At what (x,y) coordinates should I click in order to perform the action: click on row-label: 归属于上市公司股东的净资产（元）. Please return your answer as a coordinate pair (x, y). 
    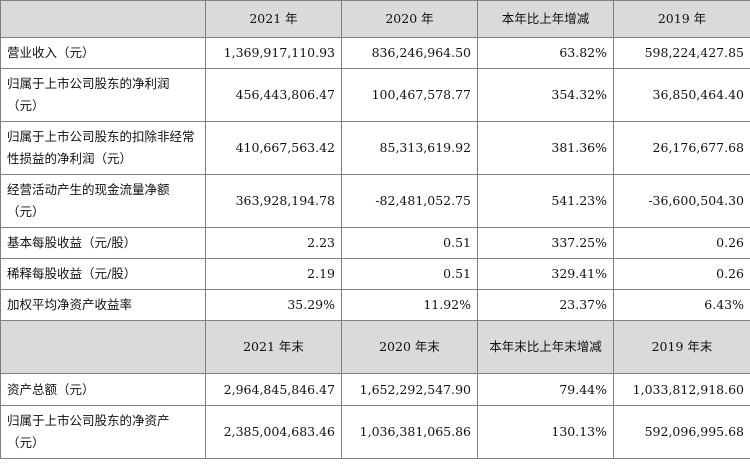
    Looking at the image, I should click on (103, 432).